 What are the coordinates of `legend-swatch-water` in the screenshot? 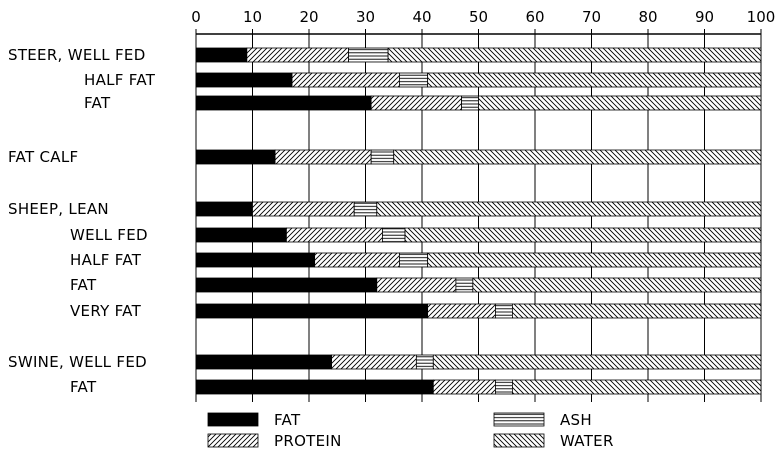 It's located at (519, 440).